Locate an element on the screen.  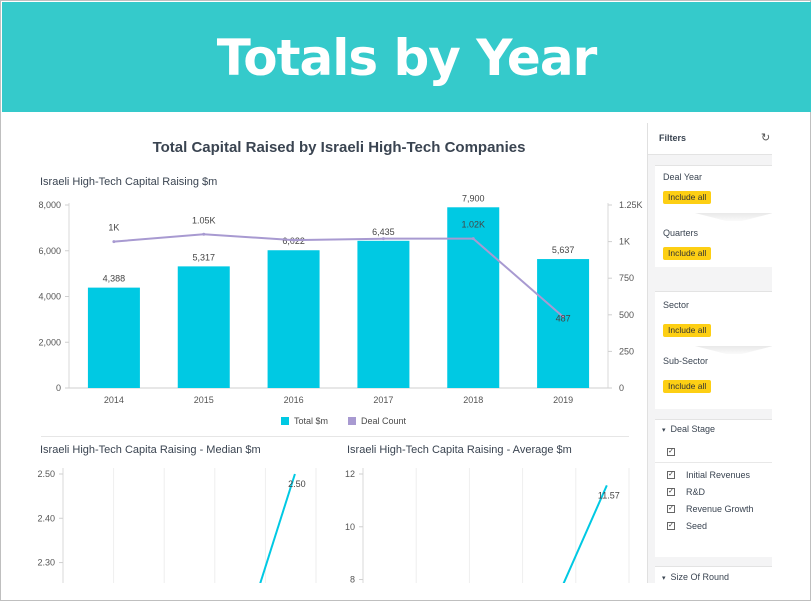
bar-total-2017 is located at coordinates (383, 314).